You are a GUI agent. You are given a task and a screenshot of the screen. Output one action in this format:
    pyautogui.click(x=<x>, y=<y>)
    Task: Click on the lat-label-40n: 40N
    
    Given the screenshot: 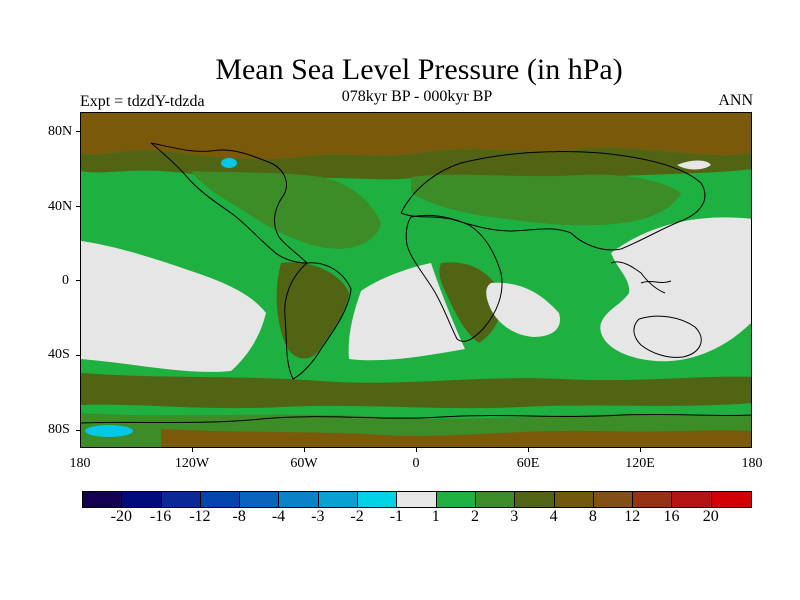 What is the action you would take?
    pyautogui.click(x=60, y=206)
    